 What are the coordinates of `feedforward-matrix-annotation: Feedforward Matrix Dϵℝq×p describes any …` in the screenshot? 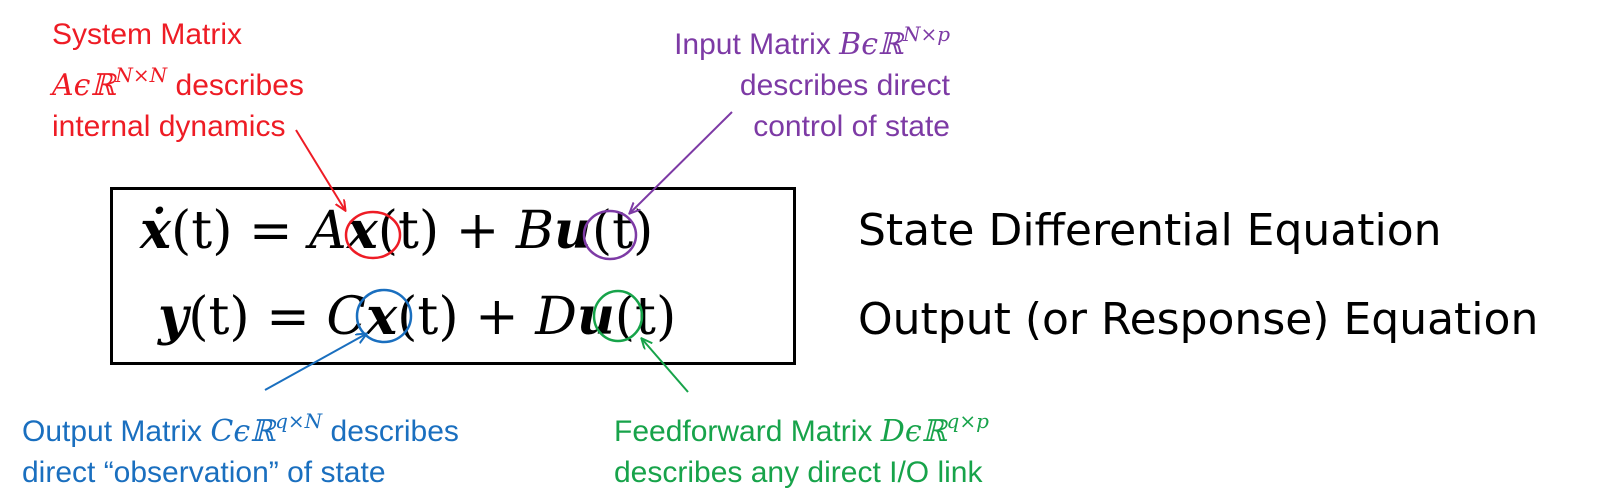 It's located at (801, 447).